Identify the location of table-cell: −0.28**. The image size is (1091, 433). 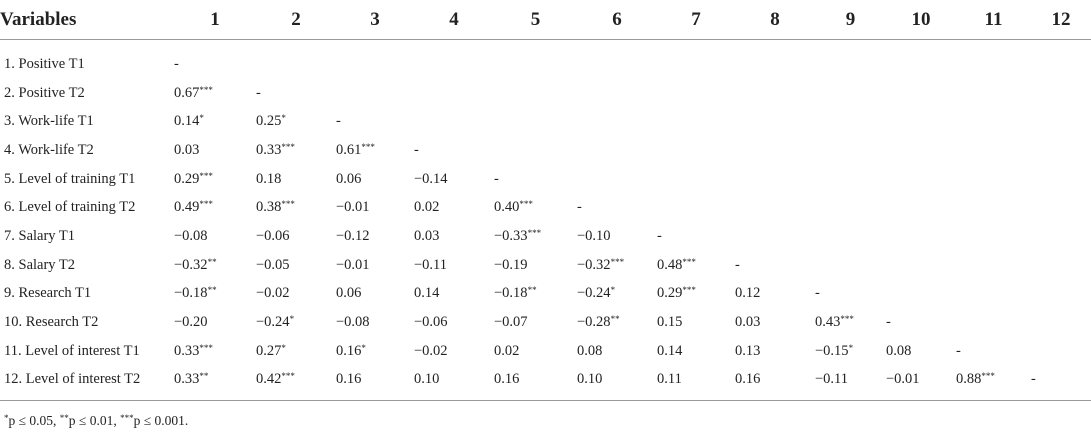
(598, 322).